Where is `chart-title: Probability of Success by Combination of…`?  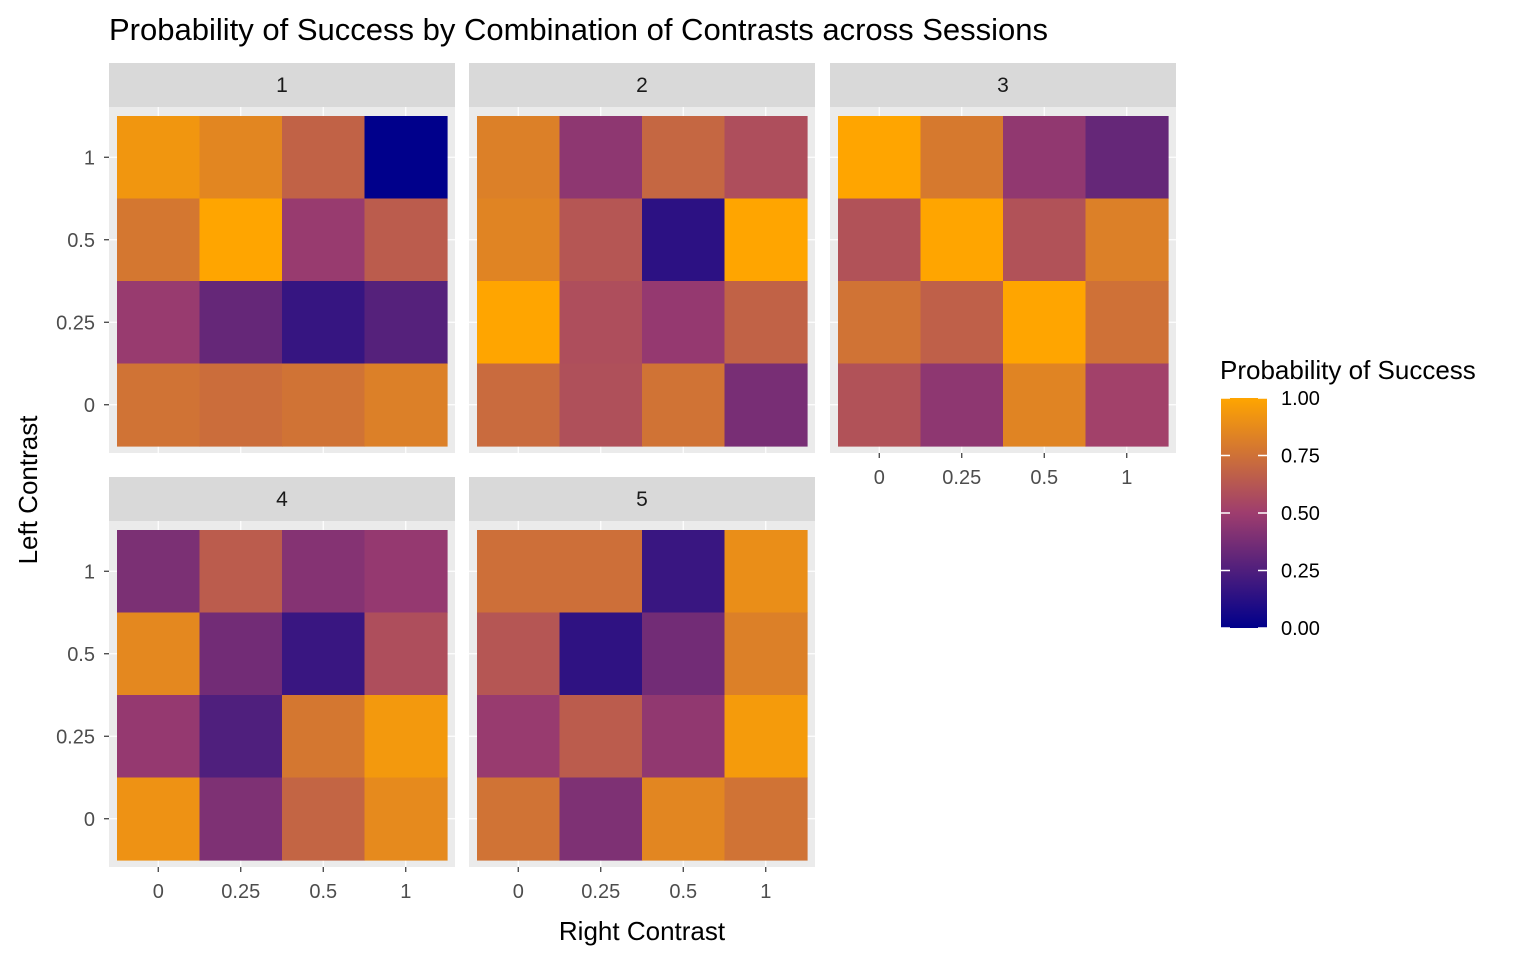 chart-title: Probability of Success by Combination of… is located at coordinates (578, 29).